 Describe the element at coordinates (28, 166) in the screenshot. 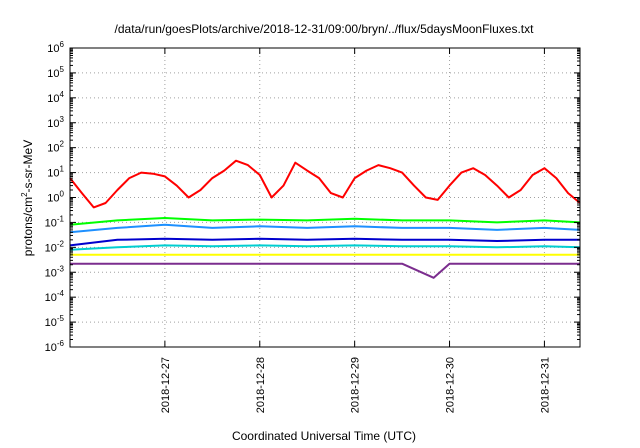

I see `y-axis-label-rest: -s-sr-MeV` at that location.